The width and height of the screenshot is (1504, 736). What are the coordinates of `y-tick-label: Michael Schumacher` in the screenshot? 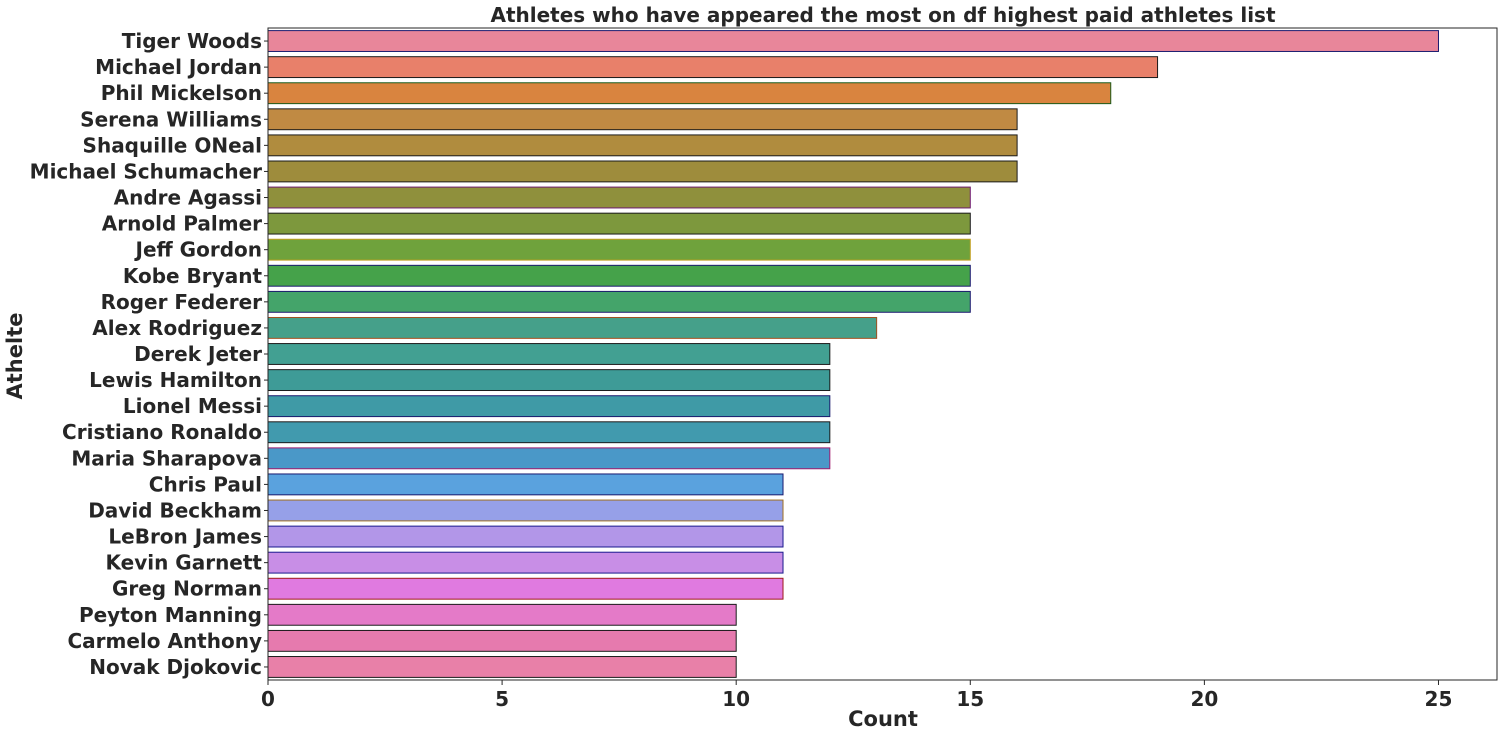 It's located at (146, 171).